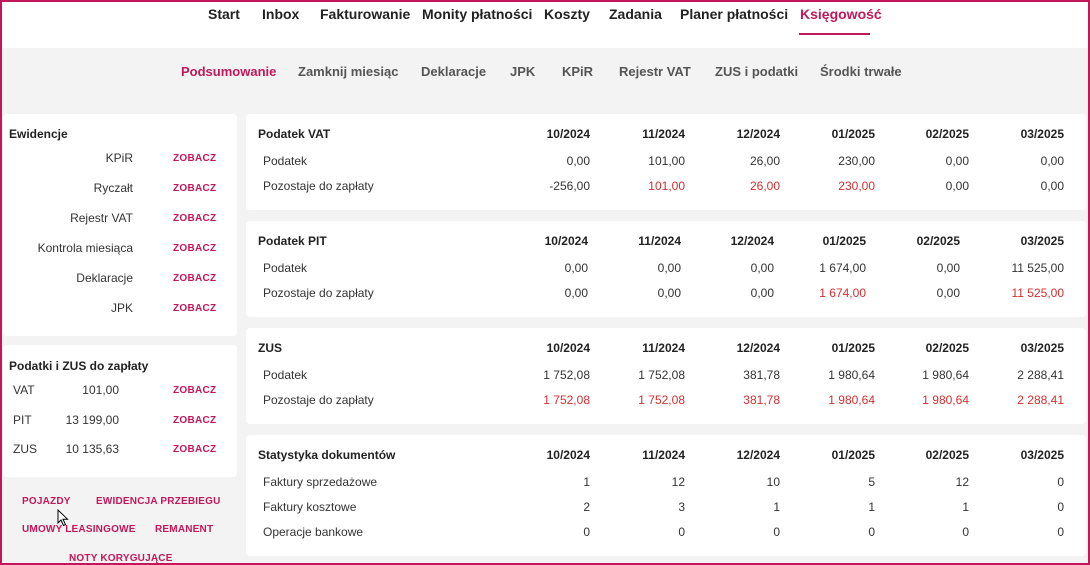  I want to click on subnav-podsumowanie: Podsumowanie, so click(229, 71).